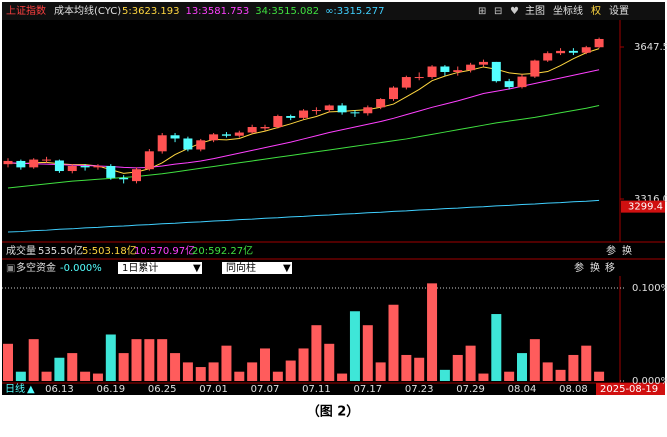  I want to click on cursor-date-tag, so click(630, 389).